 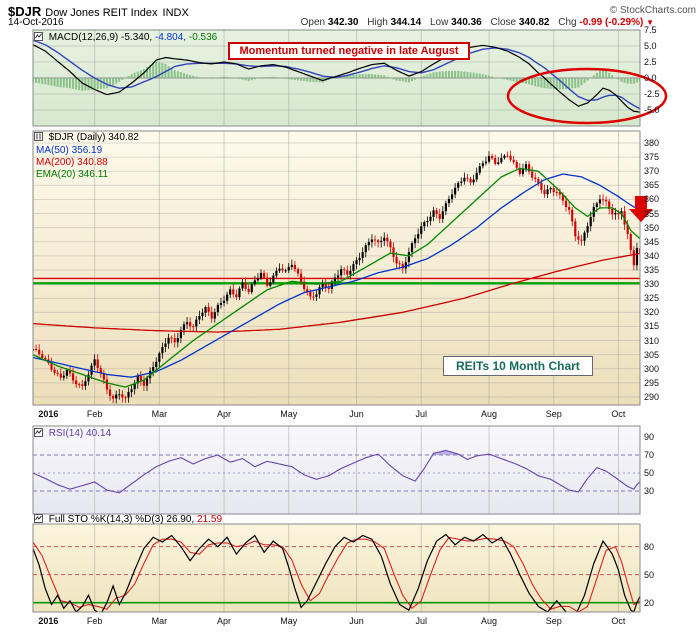 I want to click on price-ytick-label: 355, so click(x=652, y=213).